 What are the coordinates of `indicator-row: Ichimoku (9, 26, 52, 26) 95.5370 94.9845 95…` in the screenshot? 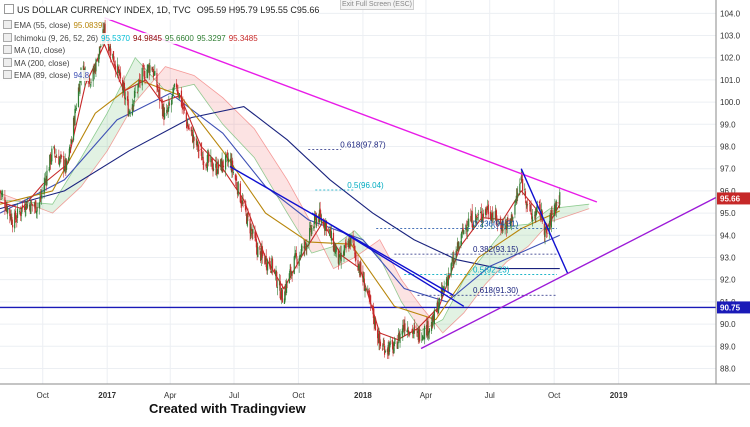 It's located at (129, 38).